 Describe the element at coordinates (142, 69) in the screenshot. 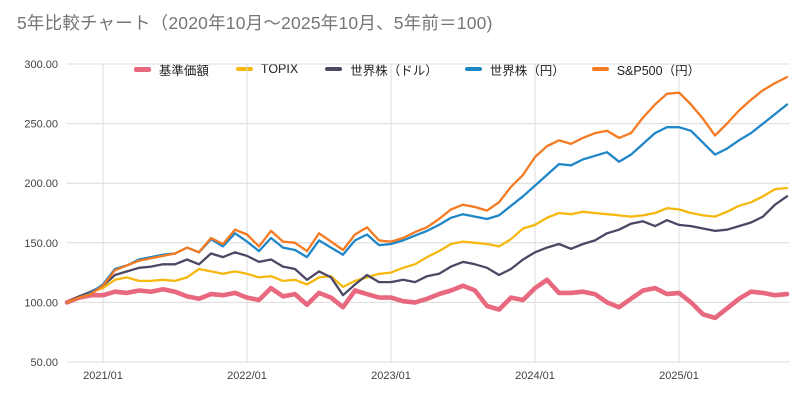

I see `legend-swatch-fund-nav` at that location.